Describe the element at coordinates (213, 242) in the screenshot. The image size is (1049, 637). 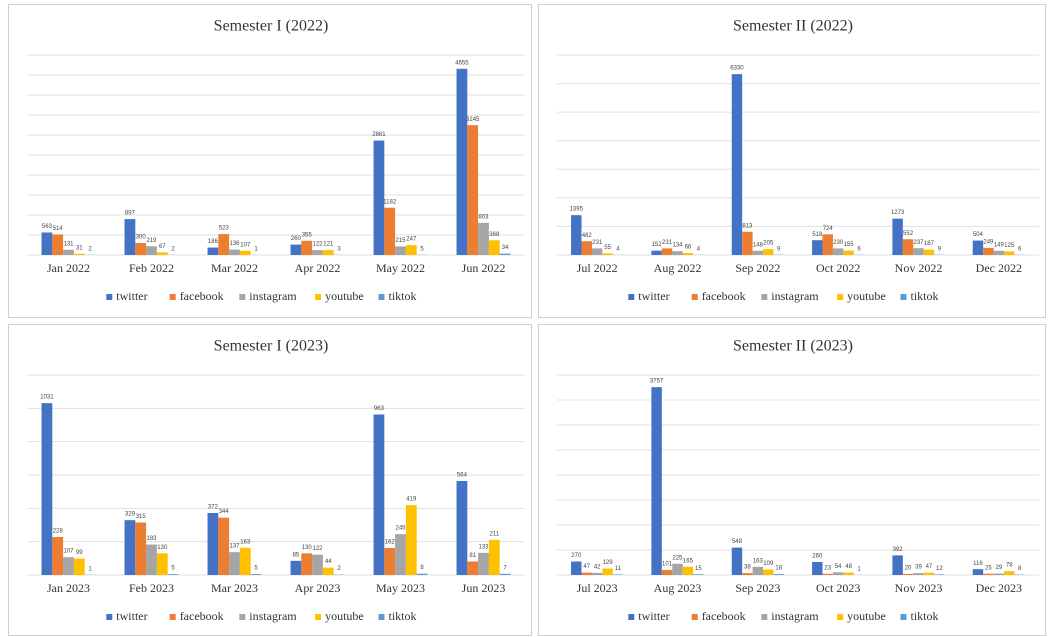
I see `data-label: 186` at that location.